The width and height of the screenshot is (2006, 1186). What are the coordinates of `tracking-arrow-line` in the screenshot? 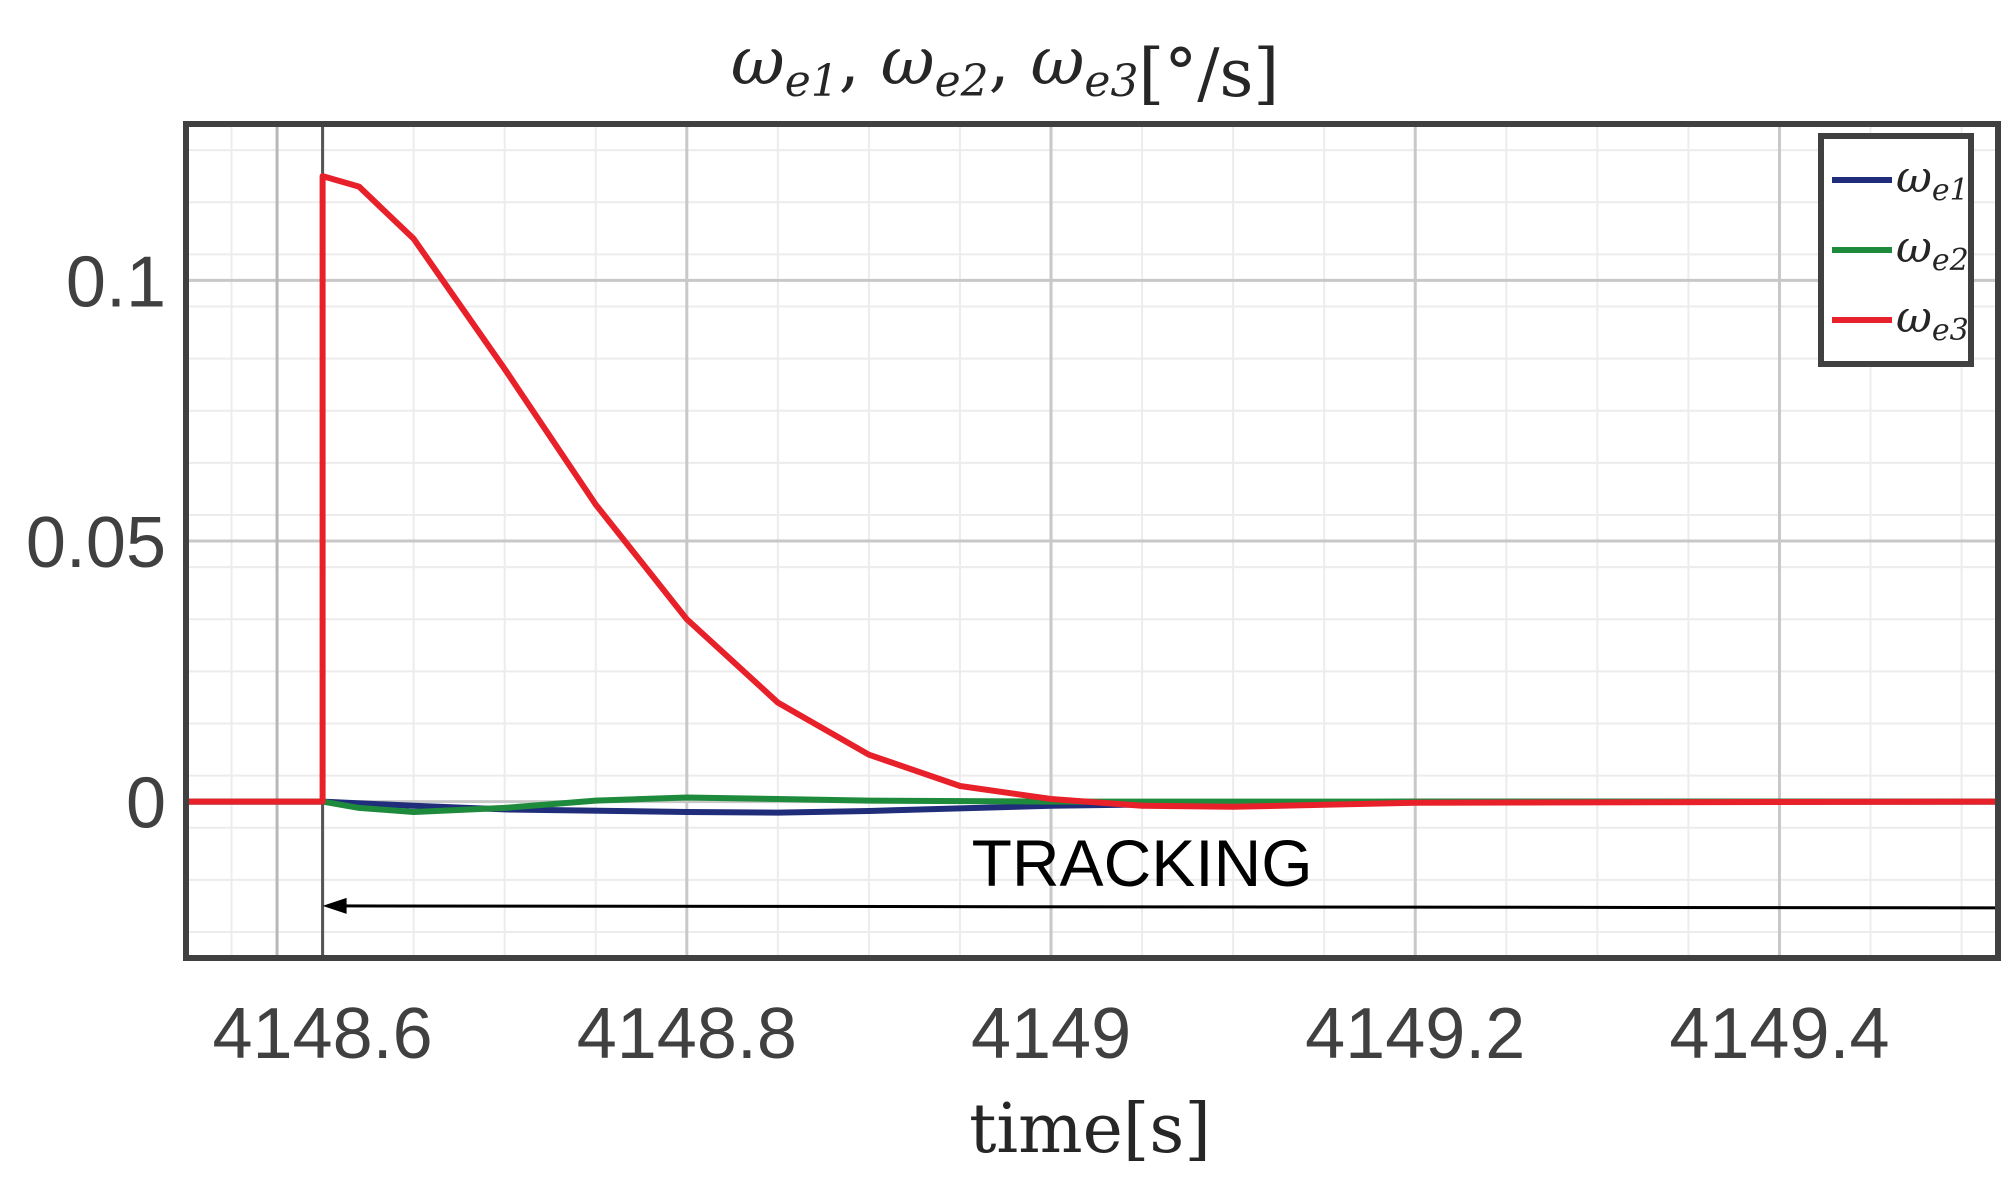 It's located at (1163, 907).